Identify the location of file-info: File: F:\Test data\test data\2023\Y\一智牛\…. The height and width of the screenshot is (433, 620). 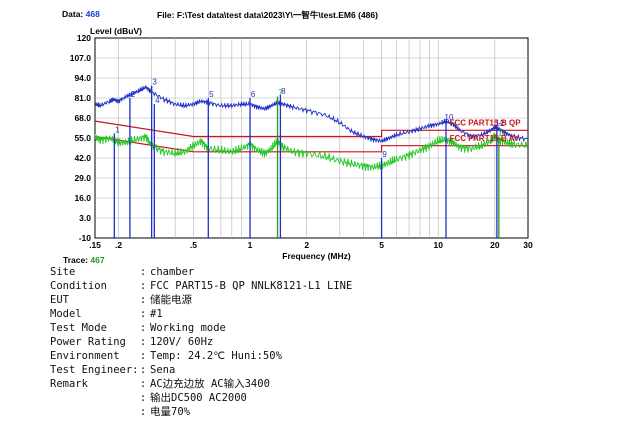
(267, 15).